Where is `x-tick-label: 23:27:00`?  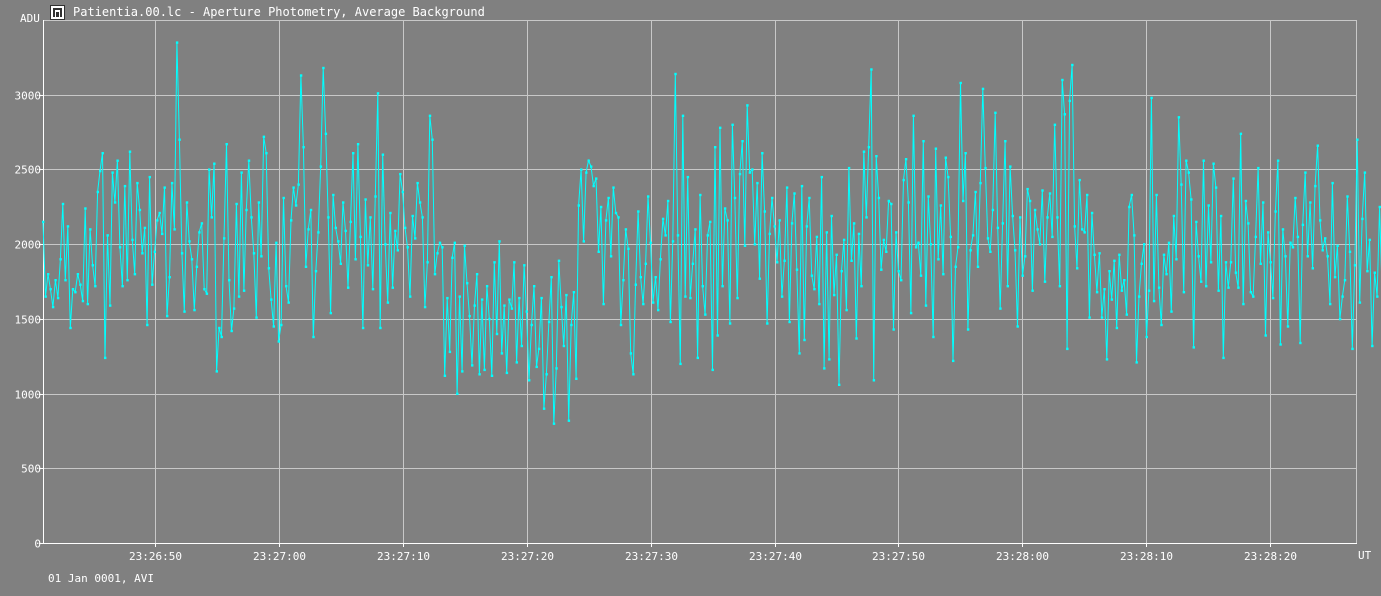 x-tick-label: 23:27:00 is located at coordinates (279, 556).